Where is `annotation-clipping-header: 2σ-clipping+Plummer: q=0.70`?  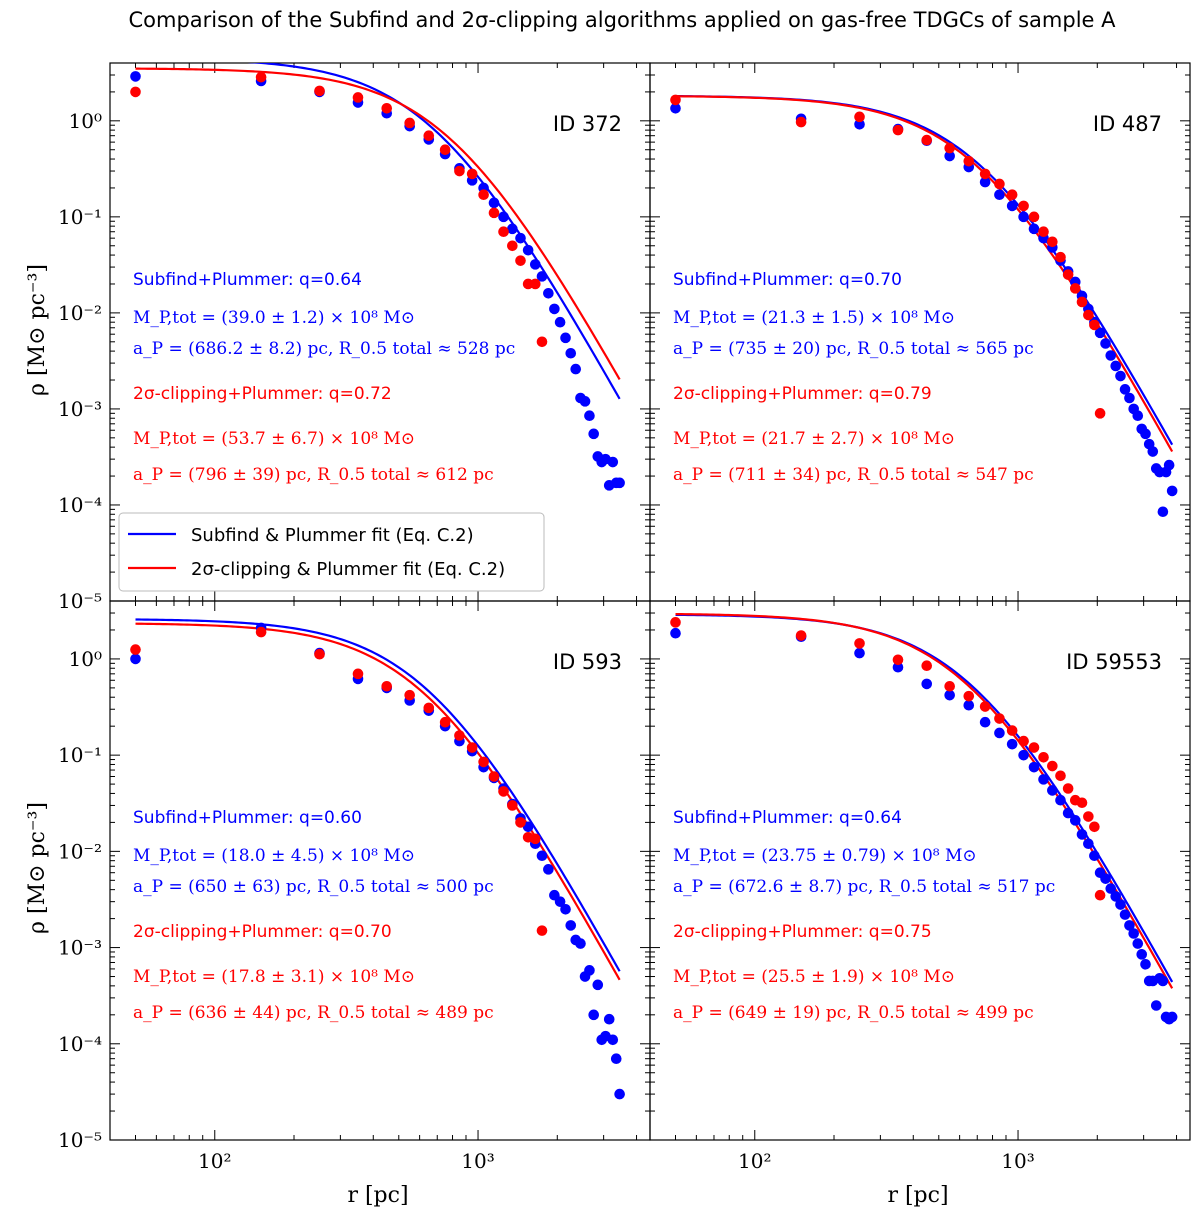 annotation-clipping-header: 2σ-clipping+Plummer: q=0.70 is located at coordinates (262, 932).